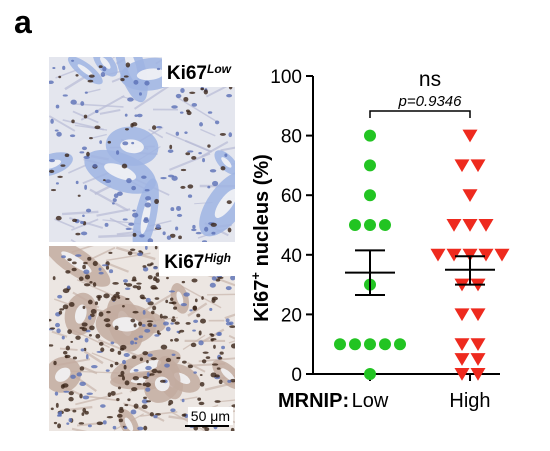 The height and width of the screenshot is (451, 550). What do you see at coordinates (400, 344) in the screenshot?
I see `data-point-low` at bounding box center [400, 344].